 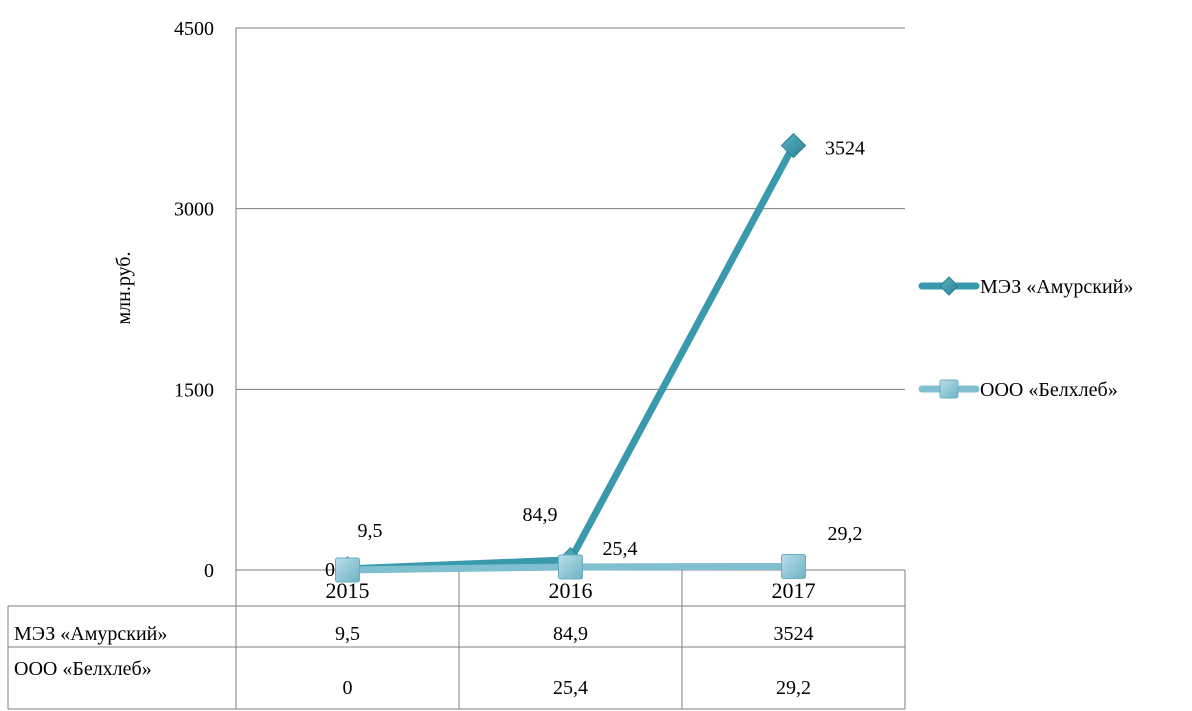 What do you see at coordinates (1025, 338) in the screenshot?
I see `legend: МЭЗ «Амурский» ООО «Белхлеб»` at bounding box center [1025, 338].